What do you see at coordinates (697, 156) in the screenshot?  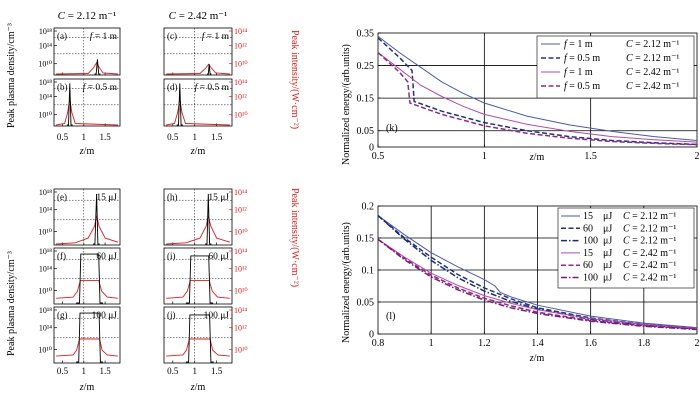 I see `xtick-label: 2` at bounding box center [697, 156].